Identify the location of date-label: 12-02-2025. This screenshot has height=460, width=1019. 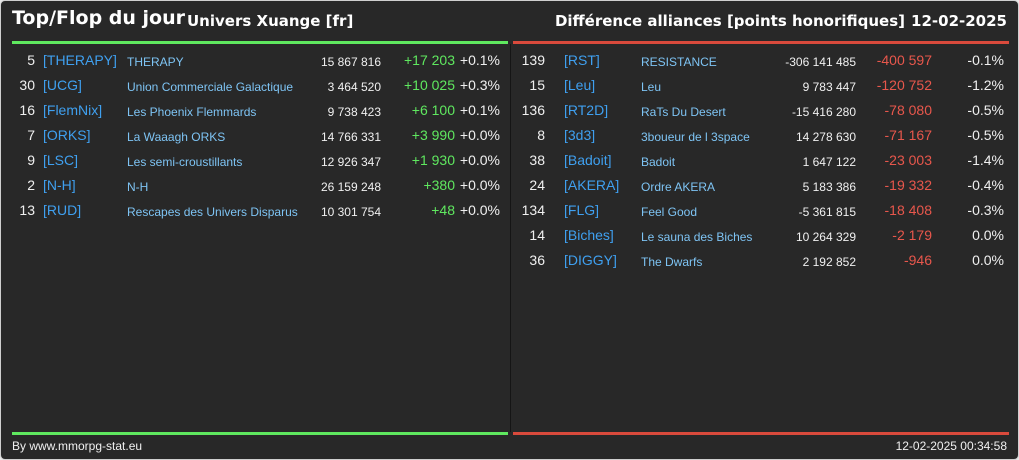
(959, 21).